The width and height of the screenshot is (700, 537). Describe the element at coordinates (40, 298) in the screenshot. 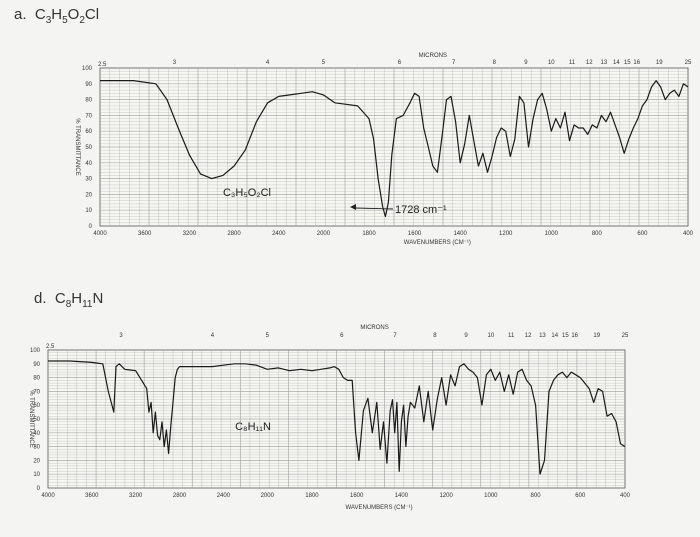

I see `problem-letter: d.` at that location.